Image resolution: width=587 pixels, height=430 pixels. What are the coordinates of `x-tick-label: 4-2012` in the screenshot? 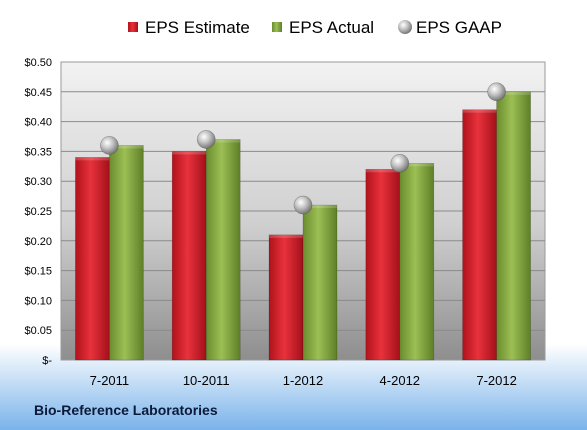 It's located at (400, 380).